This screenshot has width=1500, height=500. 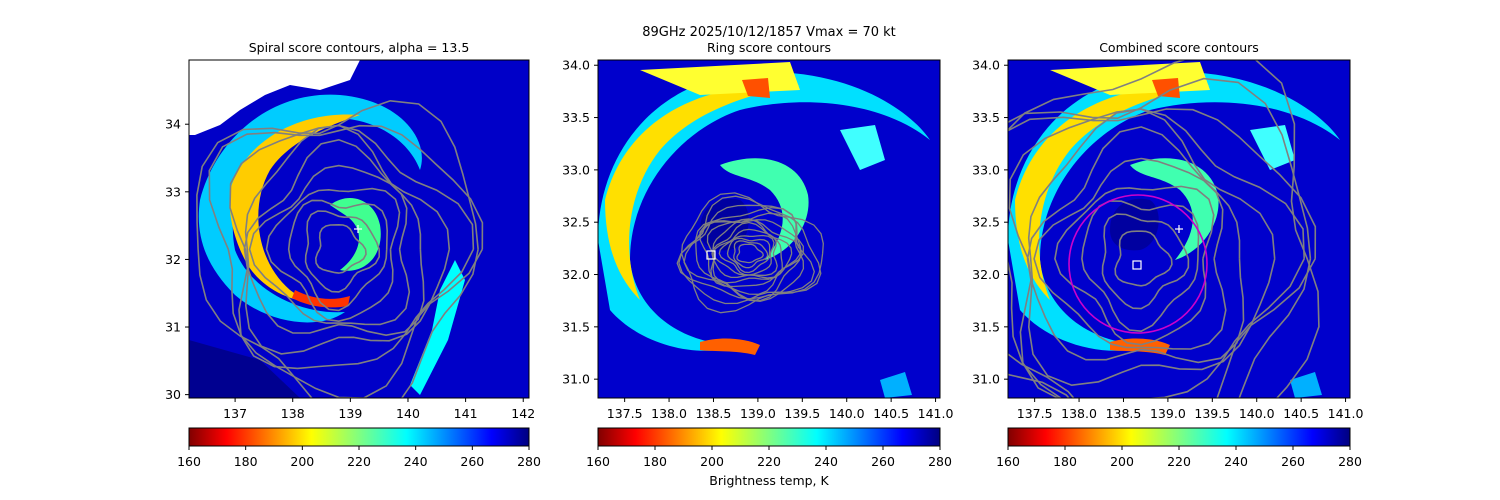 I want to click on cold-region-bottom, so click(x=244, y=369).